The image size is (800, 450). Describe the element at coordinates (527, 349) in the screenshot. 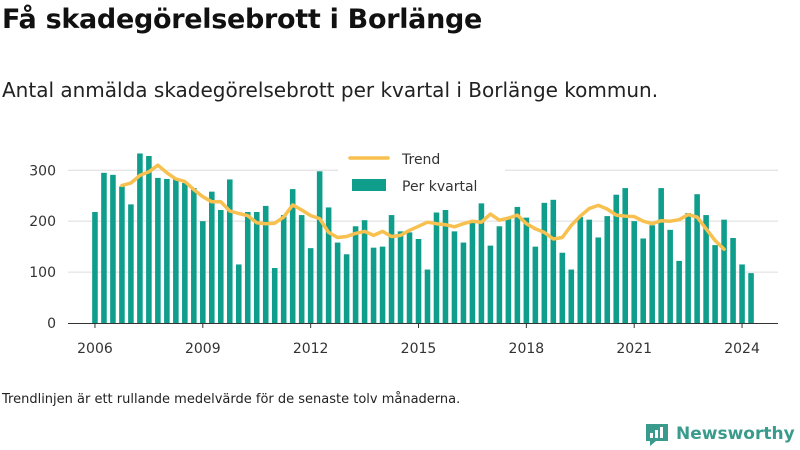

I see `x-tick-label: 2018` at that location.